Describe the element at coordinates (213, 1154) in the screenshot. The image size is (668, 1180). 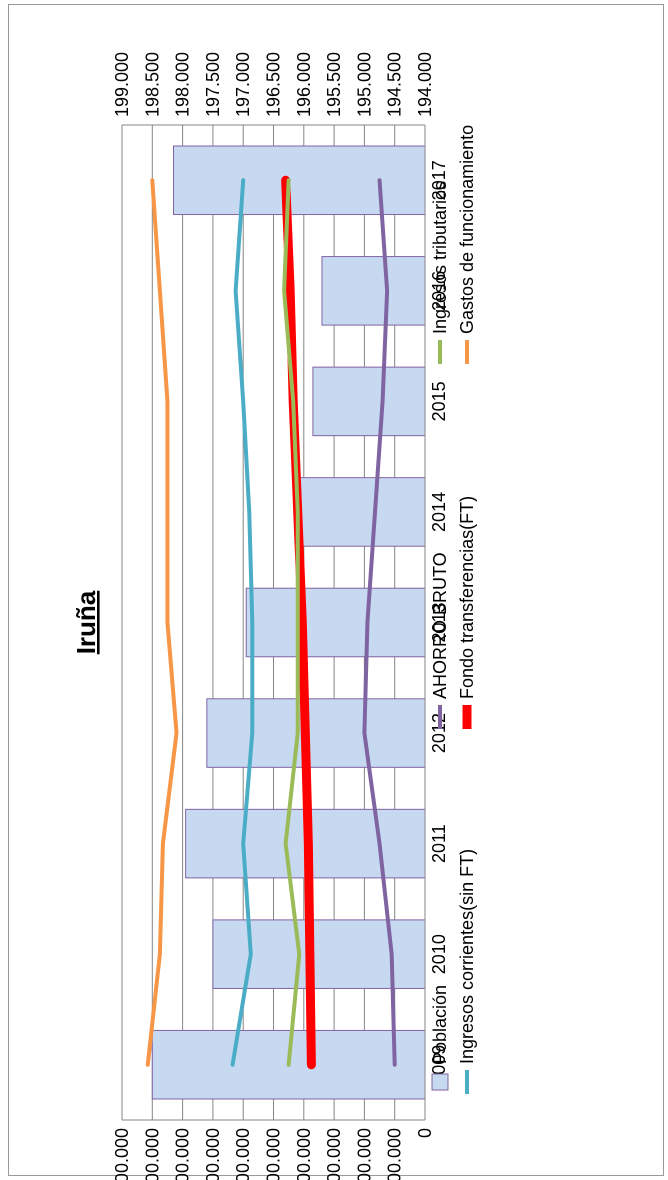
I see `primary-tick-label: 140.000.000` at that location.